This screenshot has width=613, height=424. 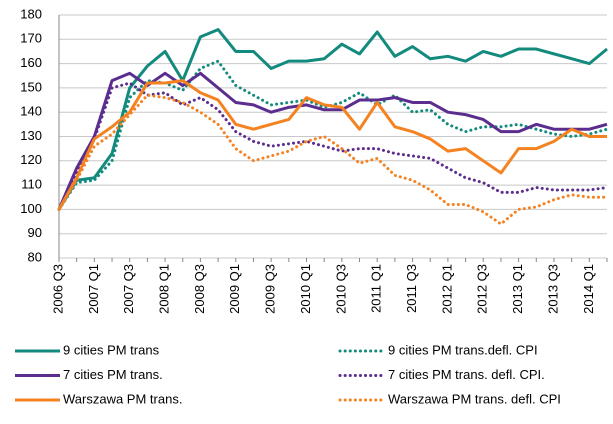 What do you see at coordinates (164, 289) in the screenshot?
I see `x-tick-label: 2008 Q1` at bounding box center [164, 289].